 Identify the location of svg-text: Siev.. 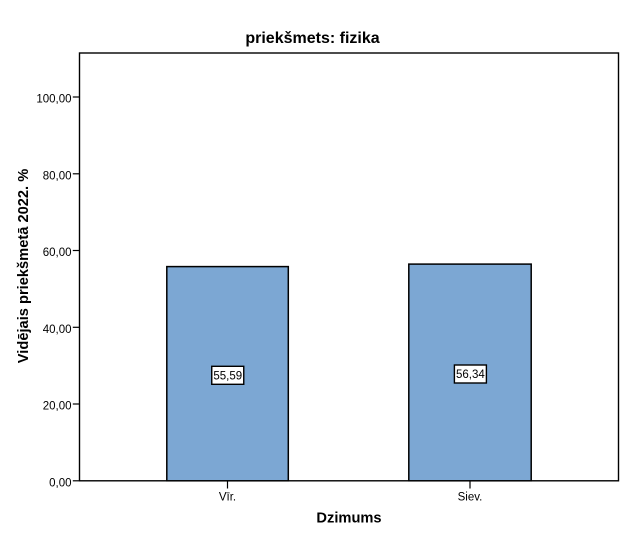
(470, 497).